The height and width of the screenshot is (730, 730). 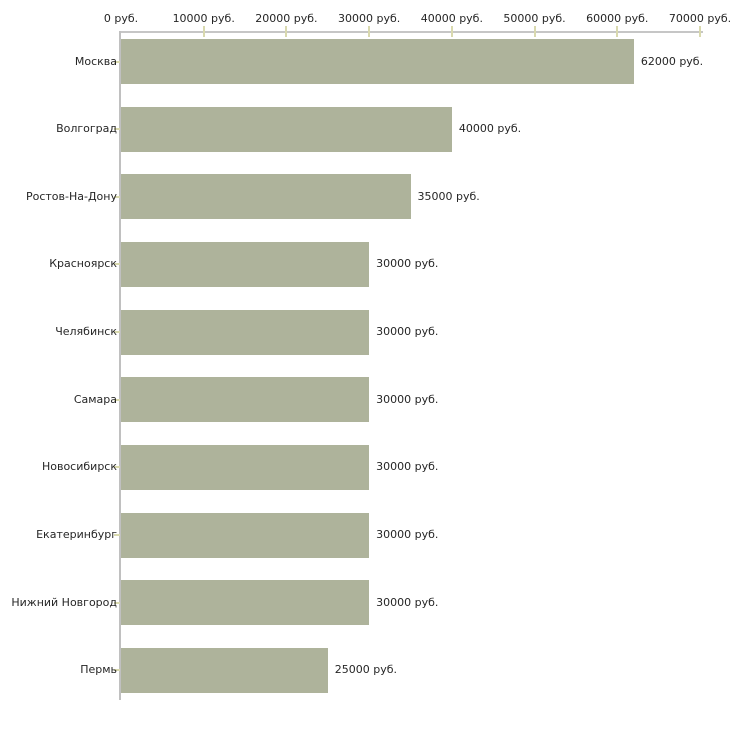 I want to click on x-tick-label: 70000 руб., so click(x=699, y=18).